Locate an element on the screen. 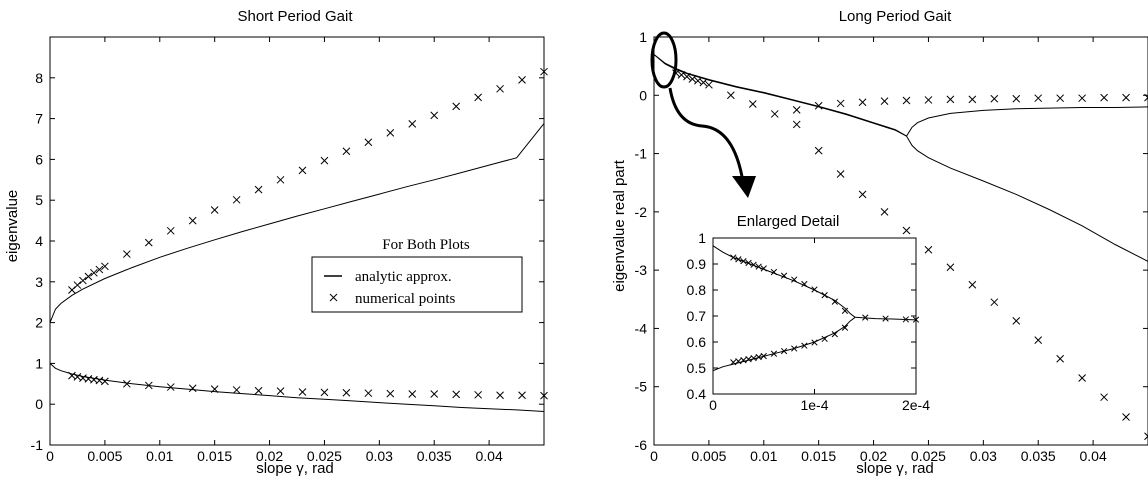  legend-box is located at coordinates (417, 284).